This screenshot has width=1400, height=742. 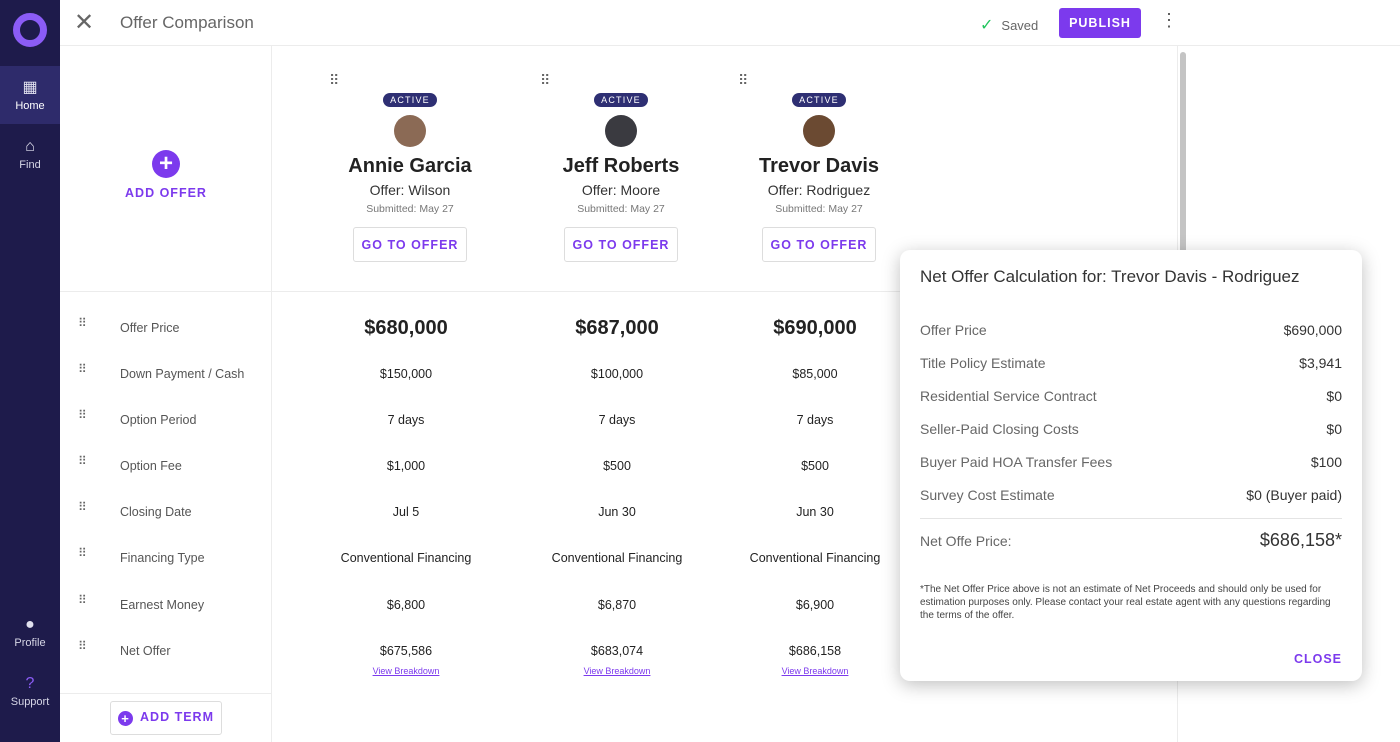 I want to click on net-price-label: Net Offe Price:, so click(x=966, y=540).